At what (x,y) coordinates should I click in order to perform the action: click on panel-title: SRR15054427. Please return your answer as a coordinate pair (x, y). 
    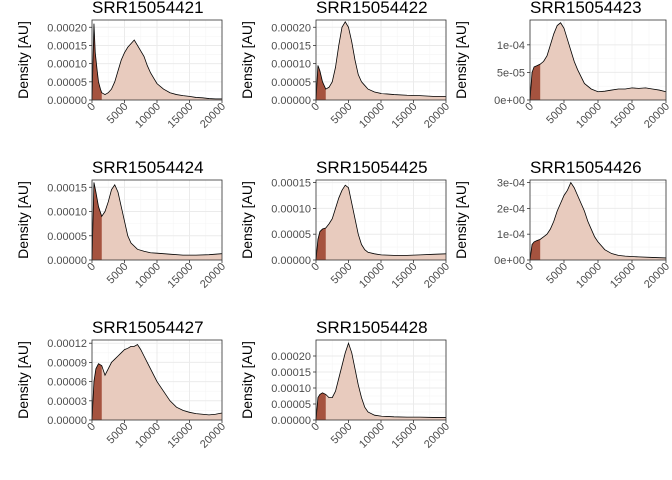
    Looking at the image, I should click on (148, 327).